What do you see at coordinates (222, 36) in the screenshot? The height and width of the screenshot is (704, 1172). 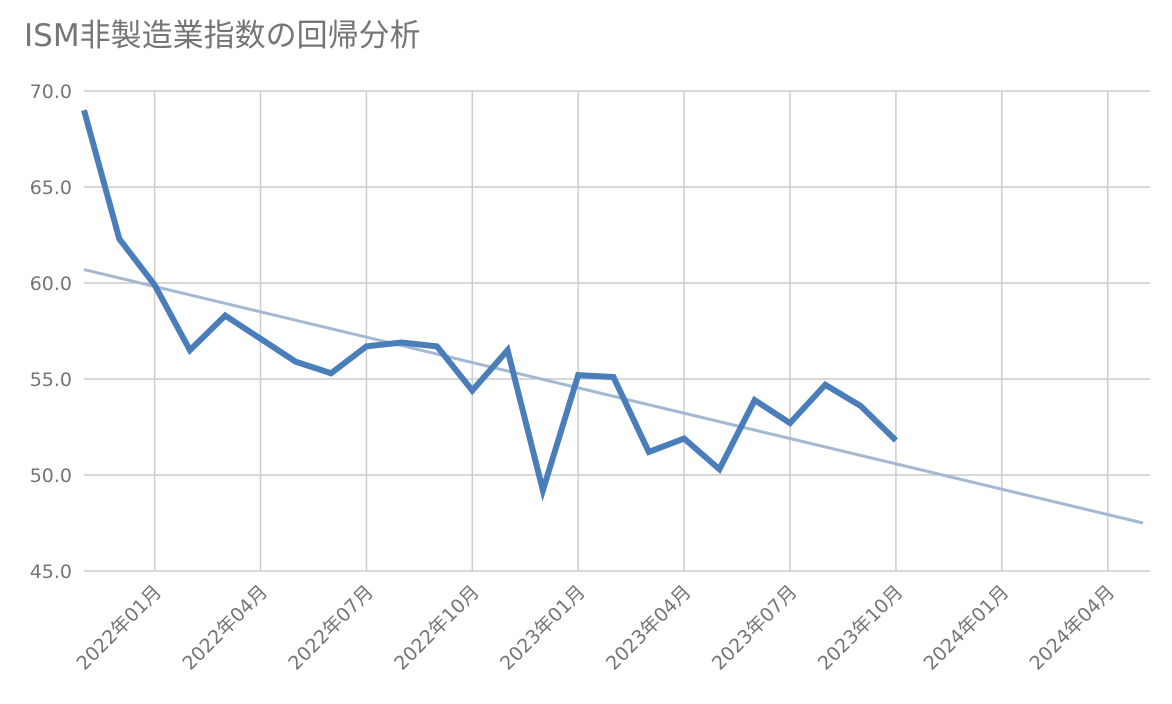 I see `chart-title: ISM非製造業指数の回帰分析` at bounding box center [222, 36].